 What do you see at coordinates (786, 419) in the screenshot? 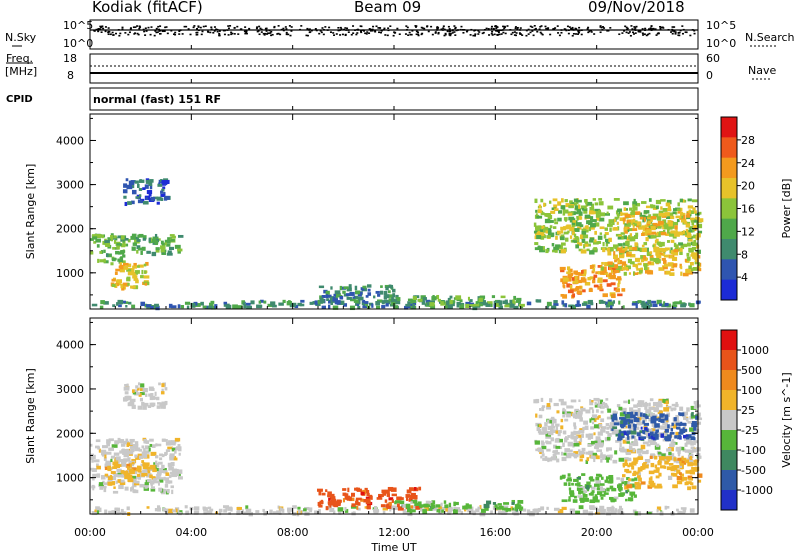
I see `velocity-colorbar-label: Velocity [m s^-1]` at bounding box center [786, 419].